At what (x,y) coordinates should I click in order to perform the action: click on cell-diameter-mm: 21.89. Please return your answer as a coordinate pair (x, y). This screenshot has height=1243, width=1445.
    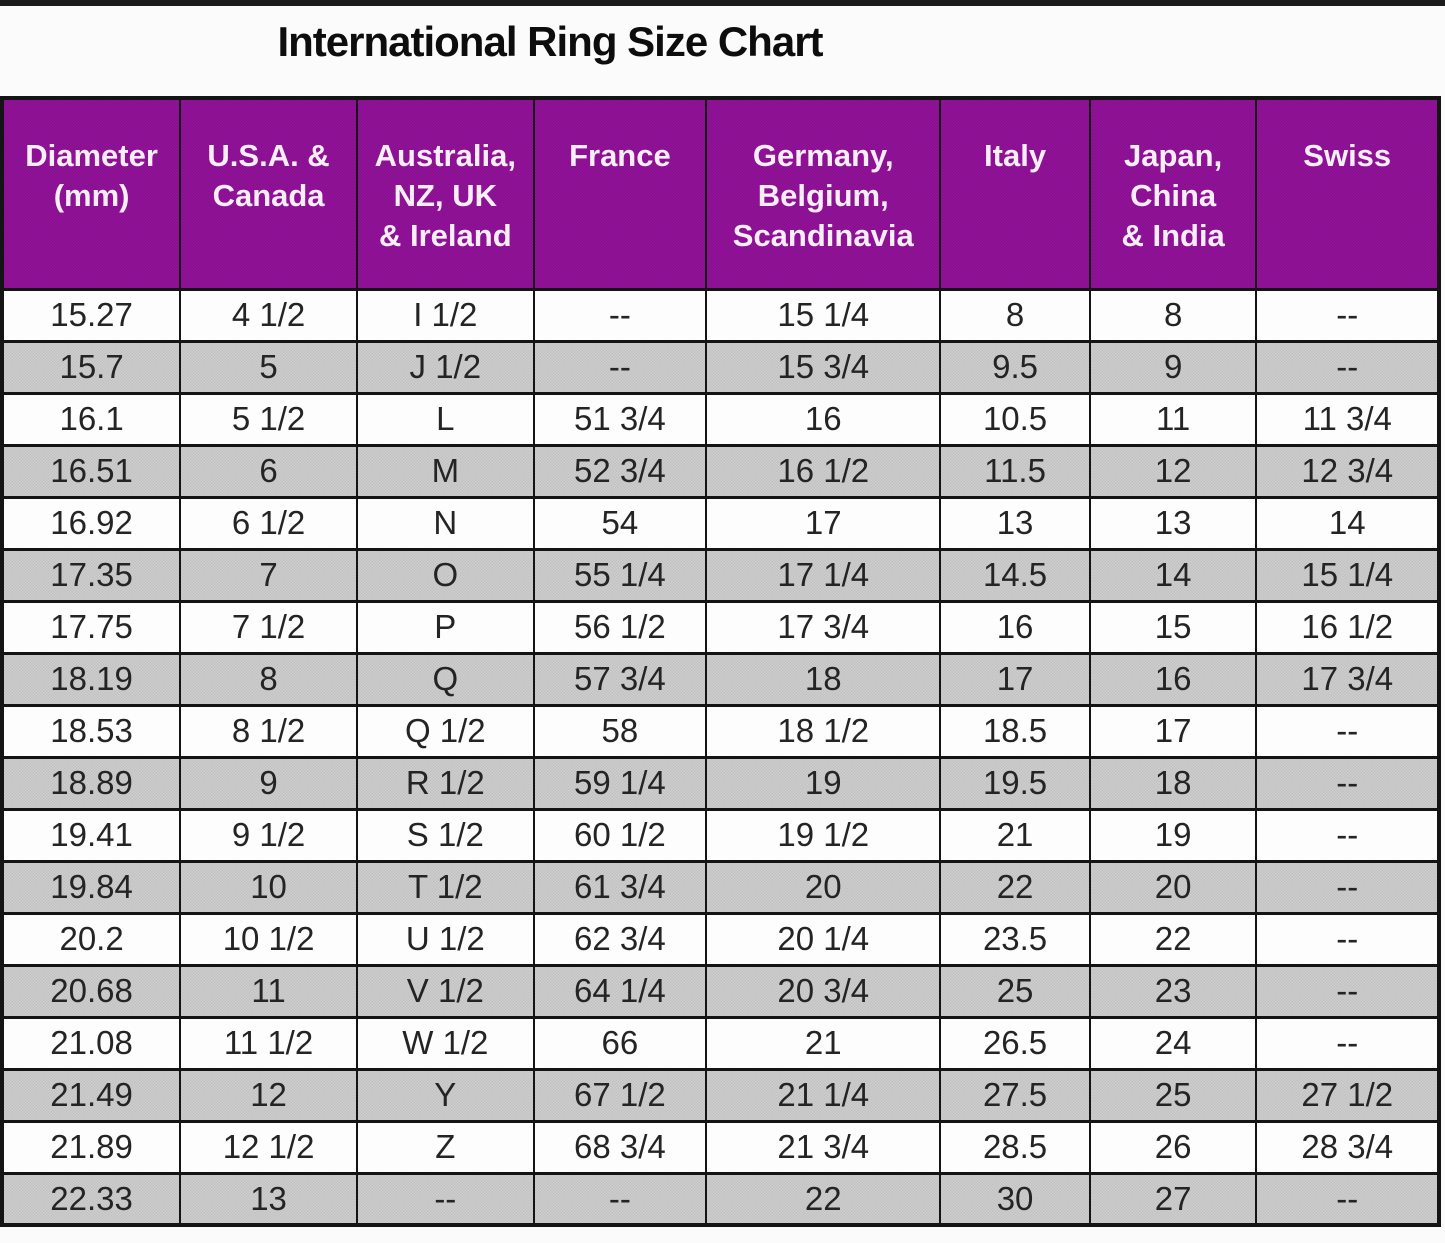
    Looking at the image, I should click on (91, 1147).